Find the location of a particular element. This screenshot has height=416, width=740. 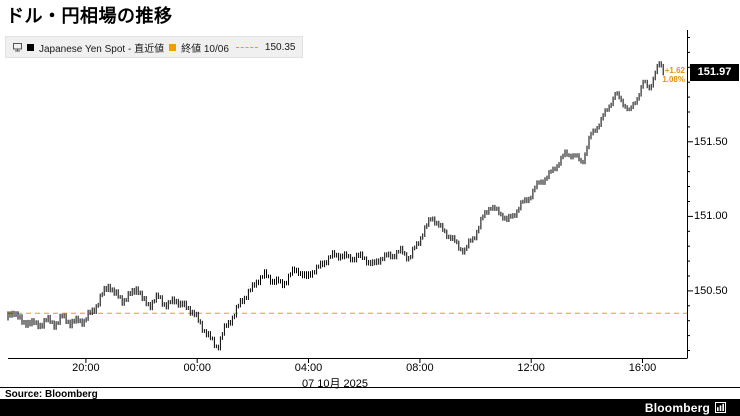

x-axis-label: 04:00 is located at coordinates (308, 368).